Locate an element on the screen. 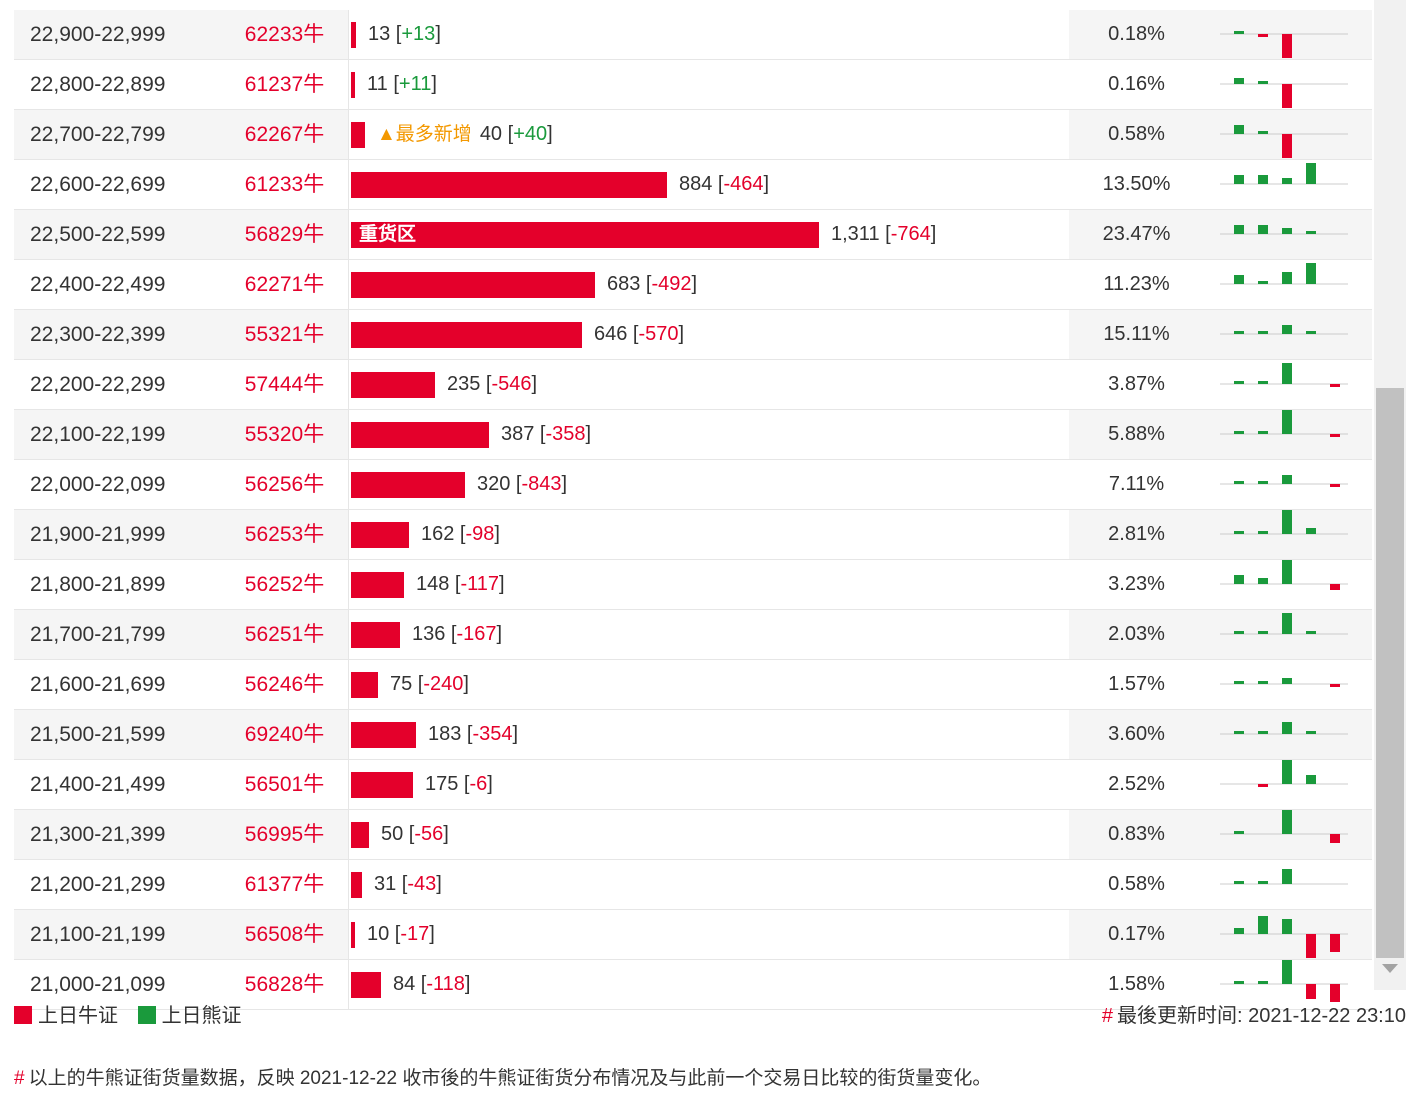 This screenshot has height=1106, width=1416. cbbc-code-link: 56253牛 is located at coordinates (285, 534).